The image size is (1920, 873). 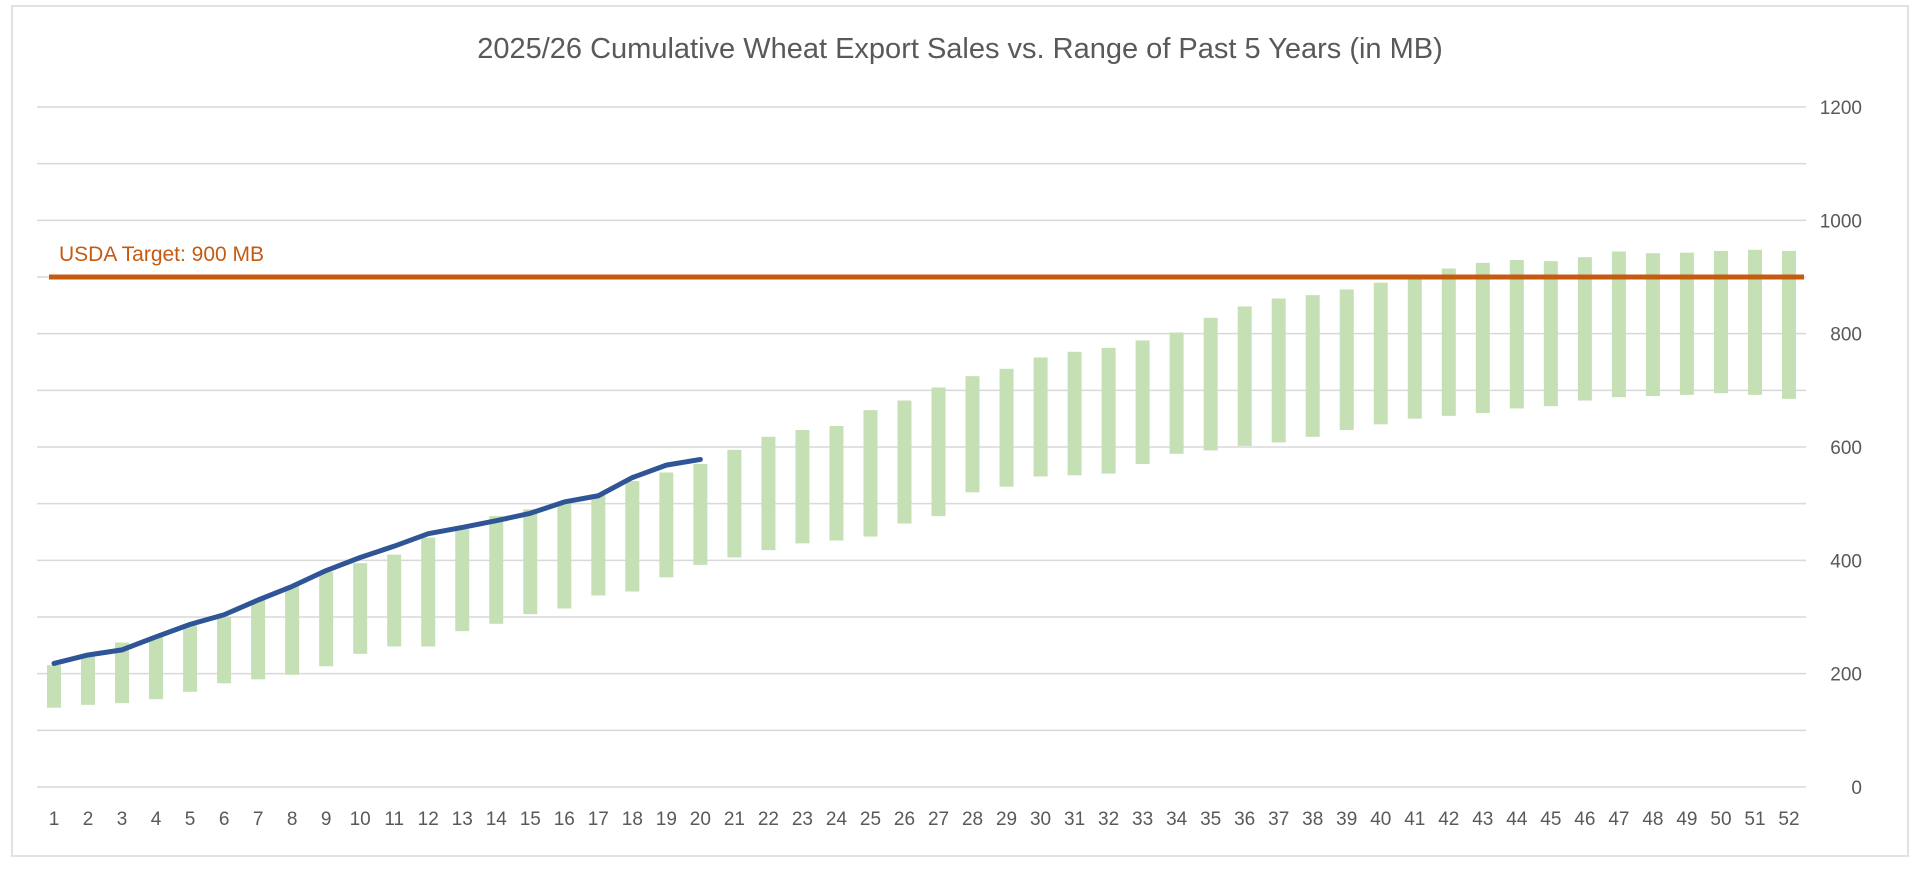 What do you see at coordinates (156, 819) in the screenshot?
I see `x-tick-label: 4` at bounding box center [156, 819].